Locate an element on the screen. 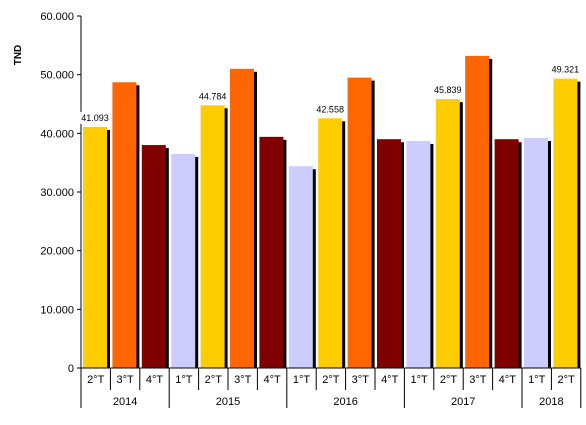 The width and height of the screenshot is (586, 425). bar-2015-4°T is located at coordinates (271, 252).